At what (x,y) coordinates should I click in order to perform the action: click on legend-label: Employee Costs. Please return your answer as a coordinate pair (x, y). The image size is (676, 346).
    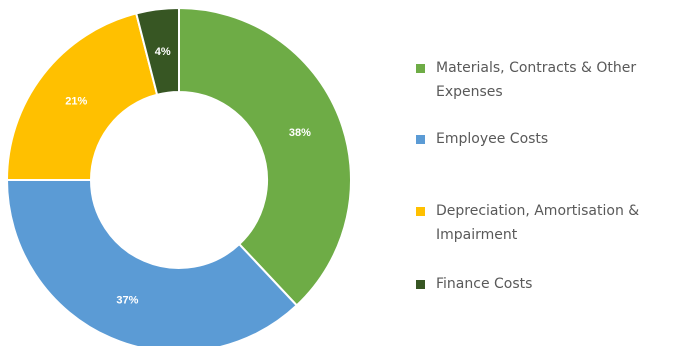
    Looking at the image, I should click on (492, 139).